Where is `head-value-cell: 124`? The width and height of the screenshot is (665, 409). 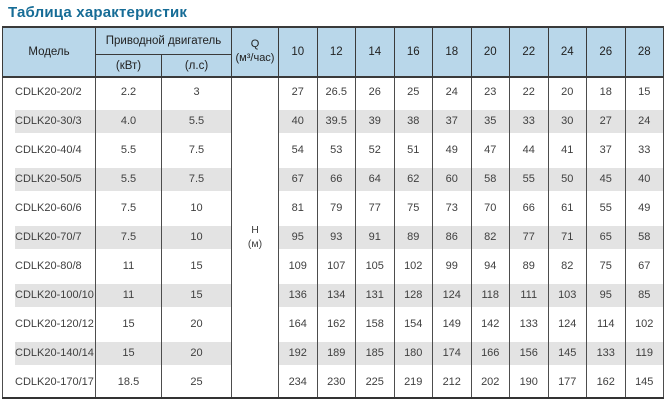
head-value-cell: 124 is located at coordinates (567, 324).